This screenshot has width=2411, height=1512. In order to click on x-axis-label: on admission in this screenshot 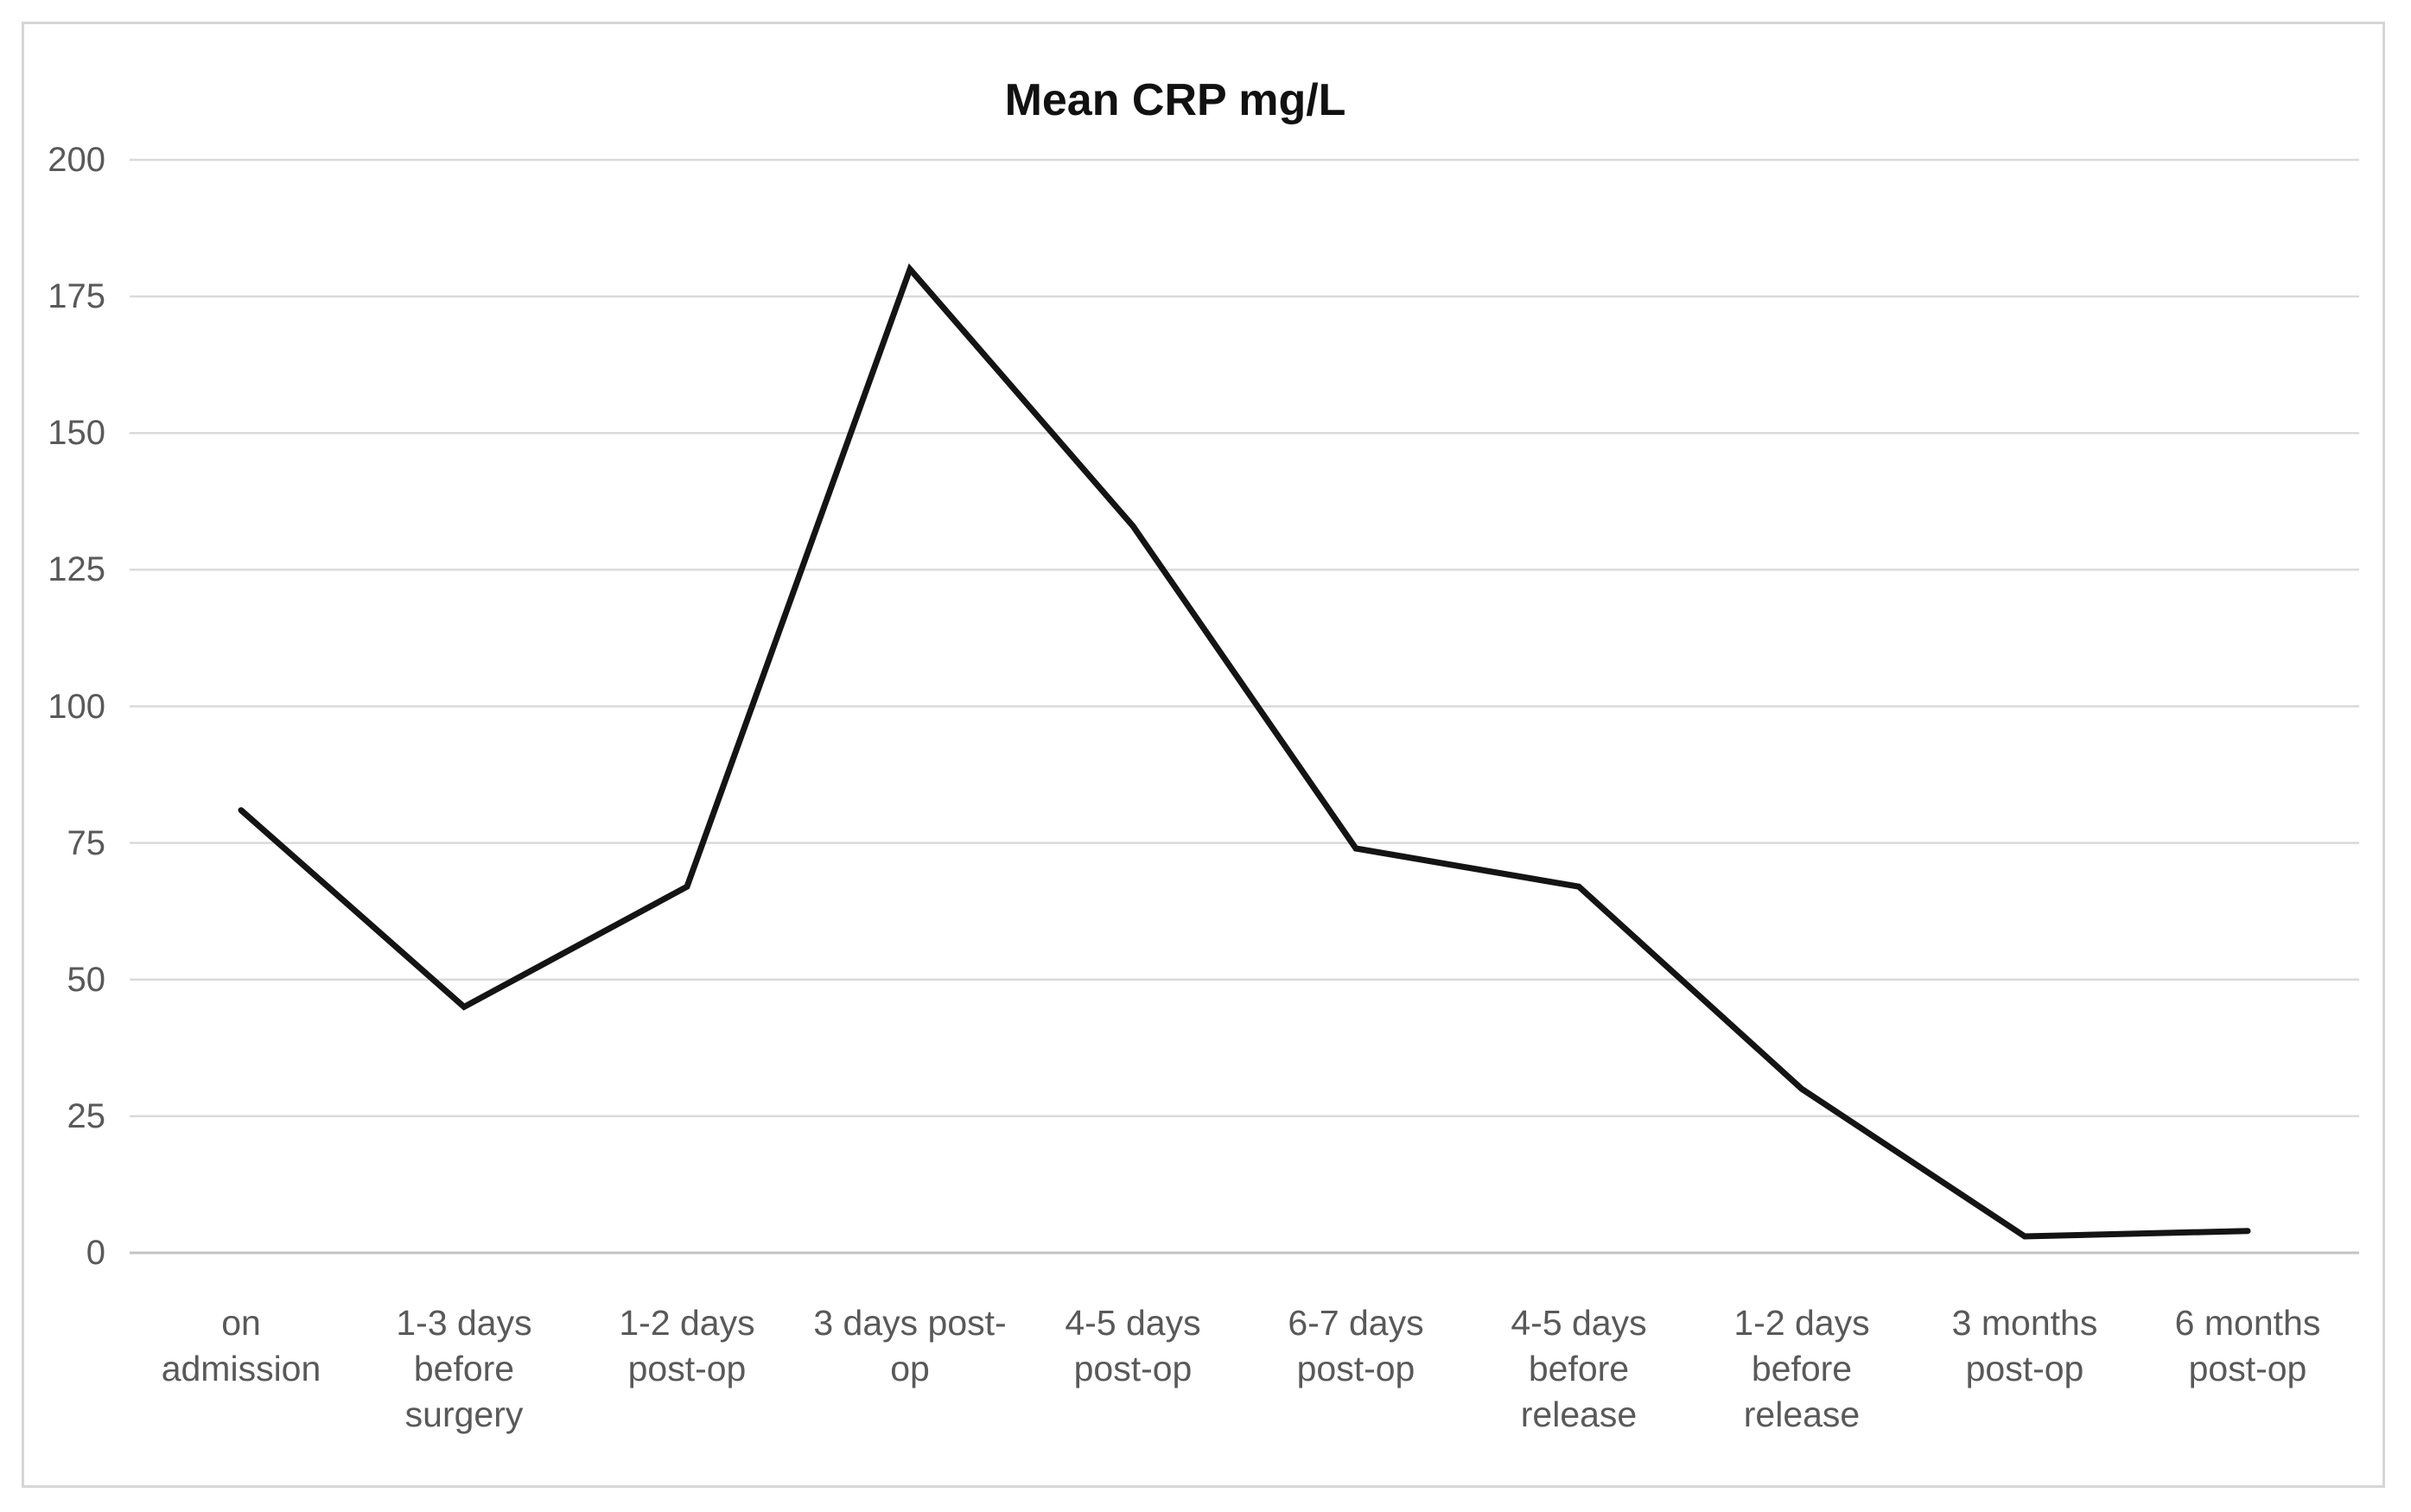, I will do `click(241, 1345)`.